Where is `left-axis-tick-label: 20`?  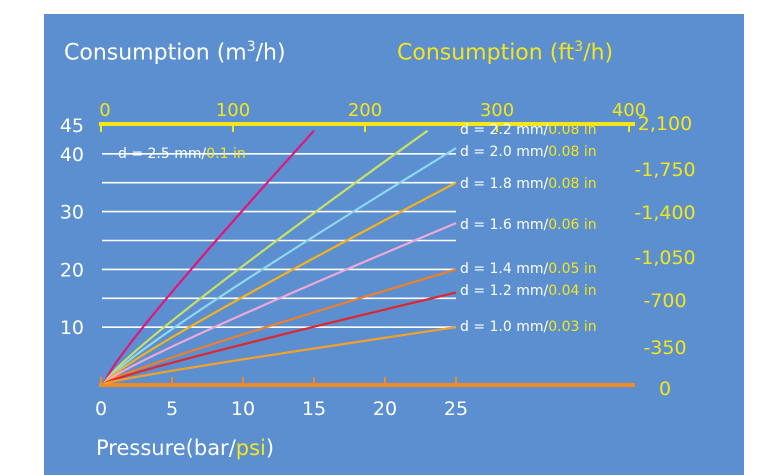 left-axis-tick-label: 20 is located at coordinates (72, 270).